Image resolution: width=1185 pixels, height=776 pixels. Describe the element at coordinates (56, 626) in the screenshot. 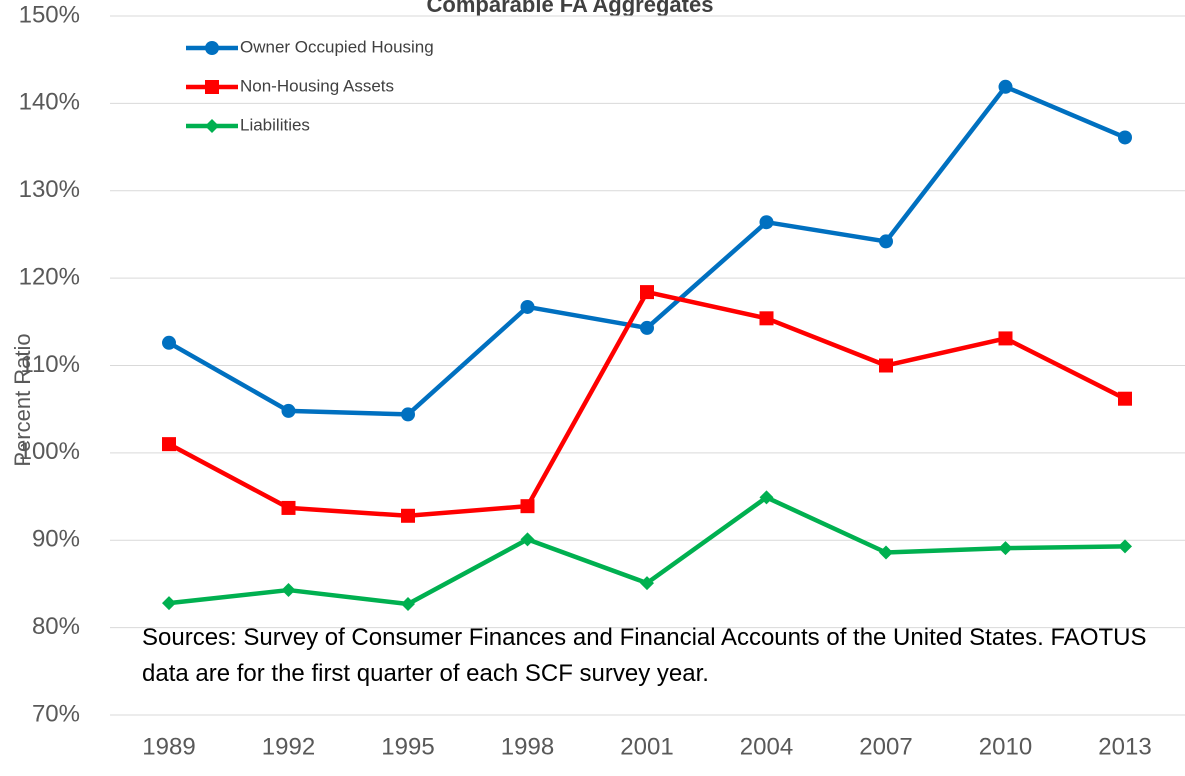

I see `y-tick-label: 80%` at that location.